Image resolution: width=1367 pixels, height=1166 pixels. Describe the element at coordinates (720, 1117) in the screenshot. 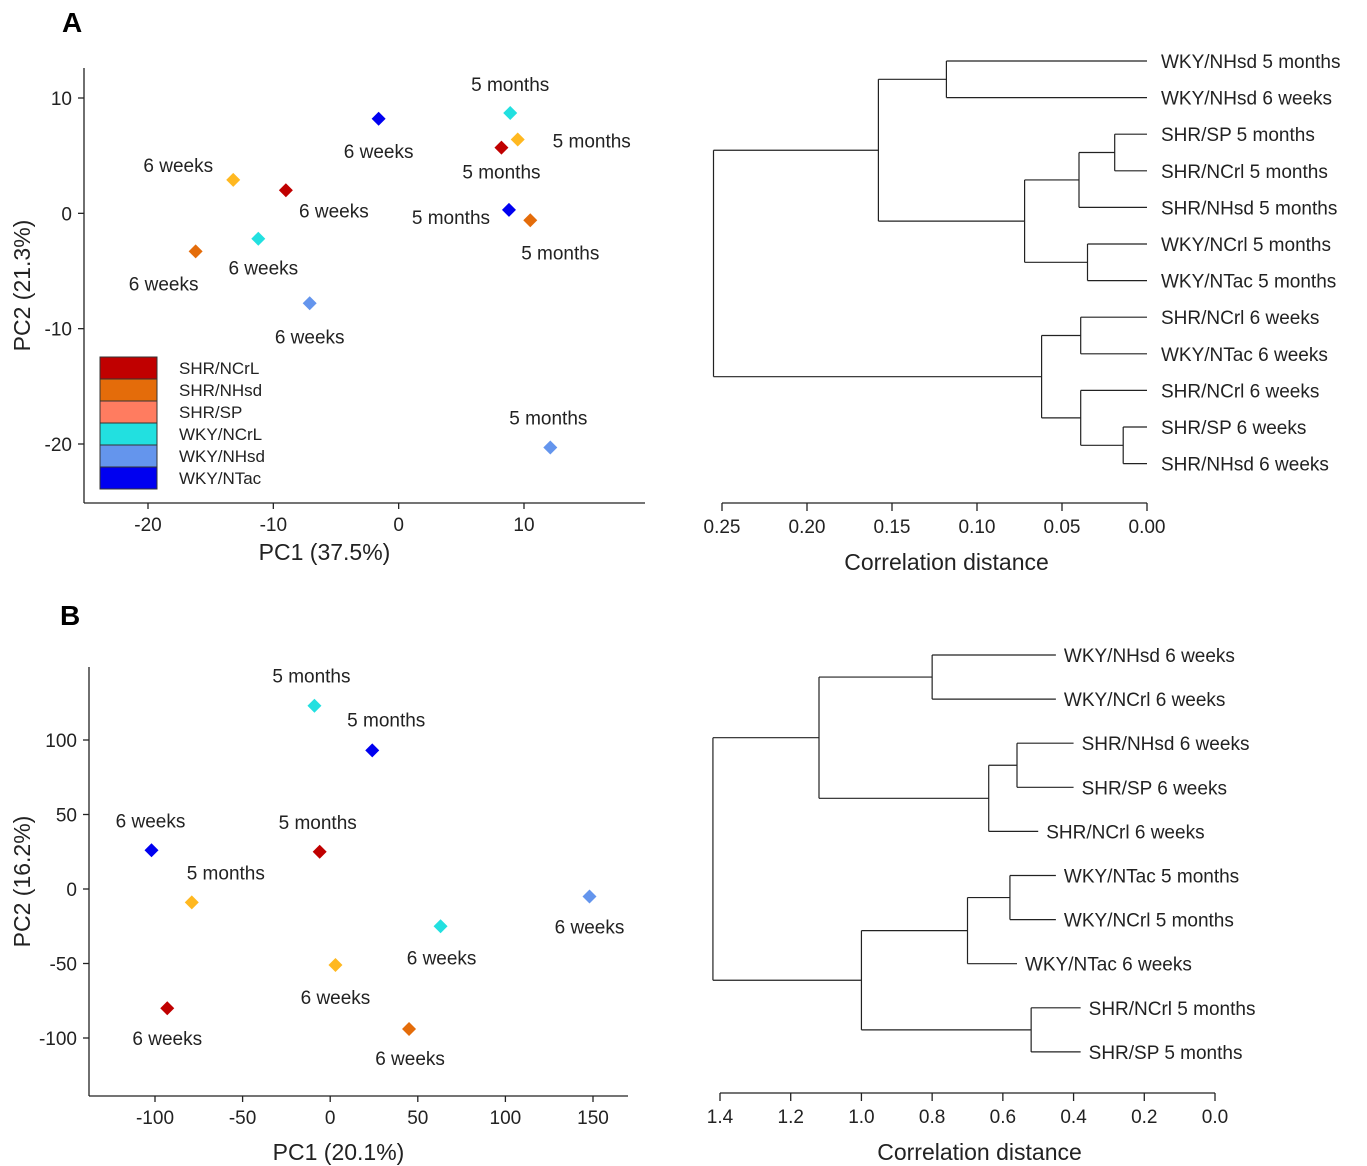

I see `distance-tick-label: 1.4` at that location.